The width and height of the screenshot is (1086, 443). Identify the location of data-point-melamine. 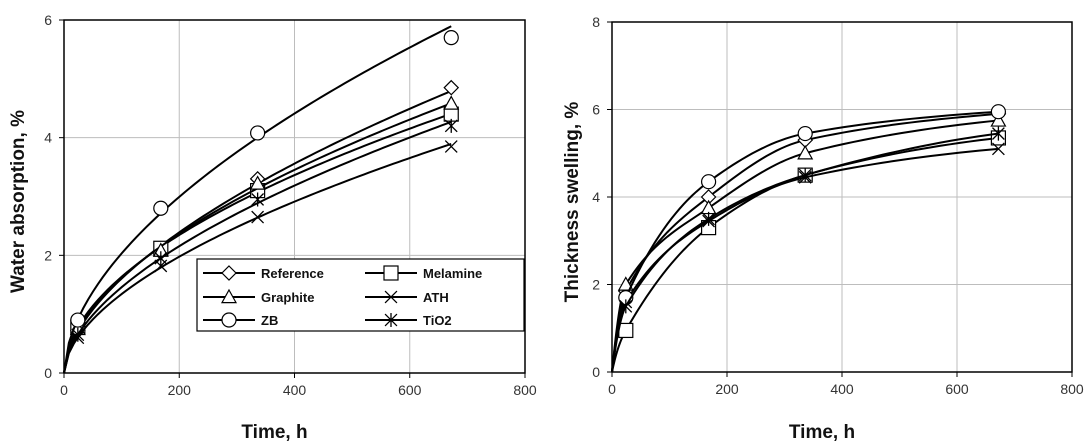
(626, 330).